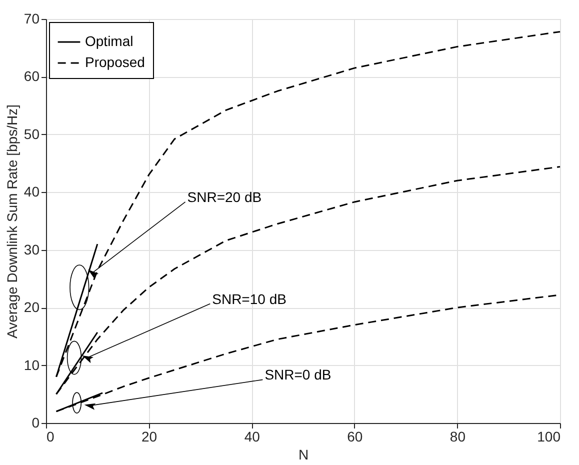  What do you see at coordinates (32, 18) in the screenshot?
I see `y-tick-label: 70` at bounding box center [32, 18].